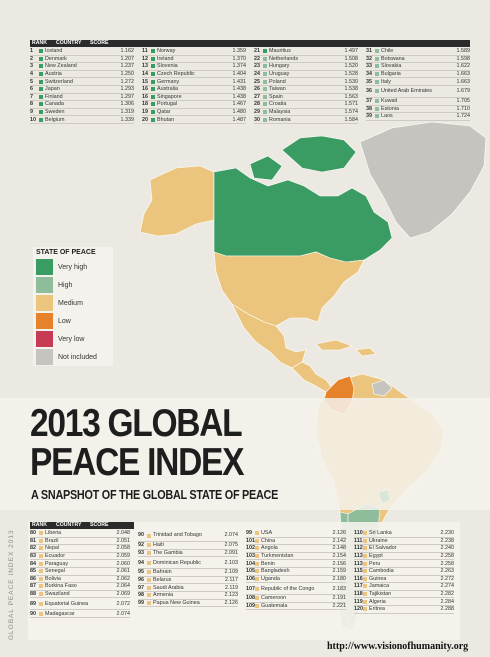 This screenshot has width=490, height=657. Describe the element at coordinates (163, 595) in the screenshot. I see `country-name: Armenia` at that location.